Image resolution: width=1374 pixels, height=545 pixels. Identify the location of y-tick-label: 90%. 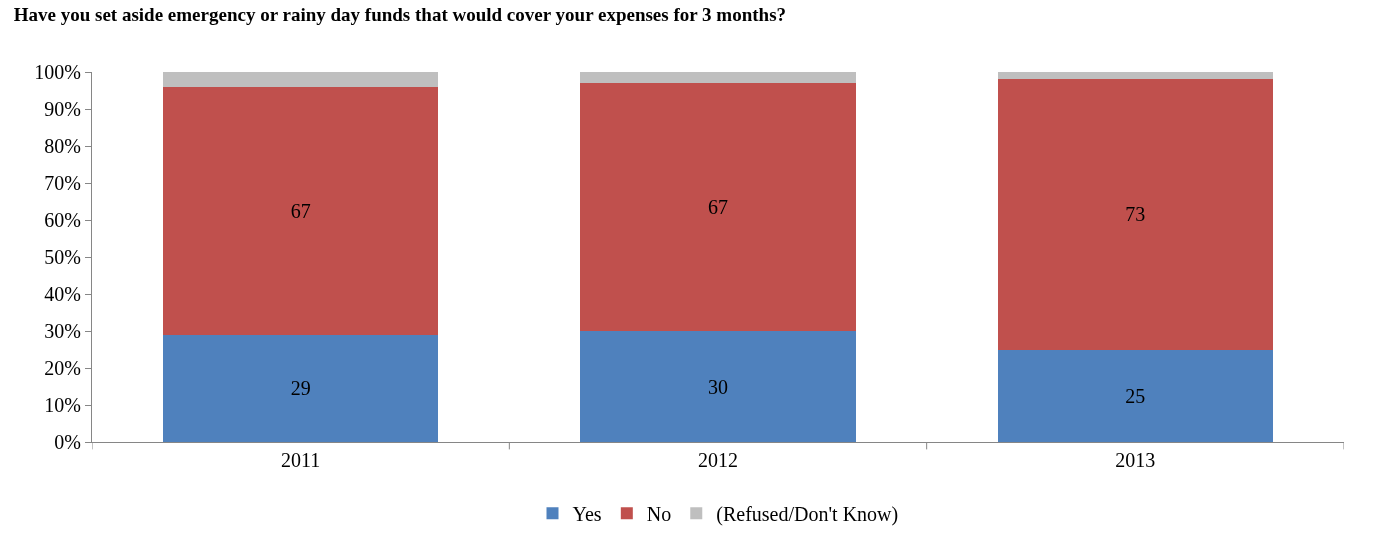
(62, 109).